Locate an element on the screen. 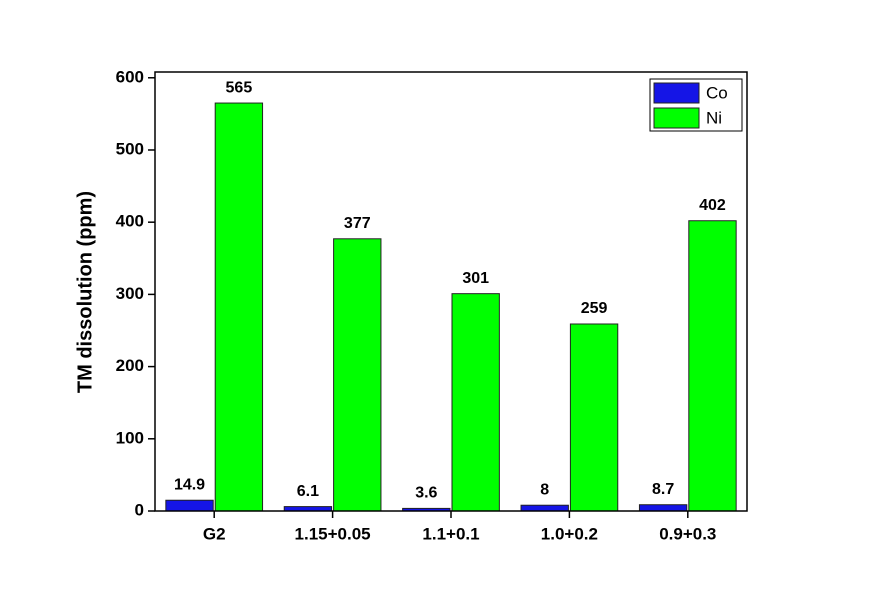 This screenshot has height=614, width=869. y-tick-label: 400 is located at coordinates (130, 221).